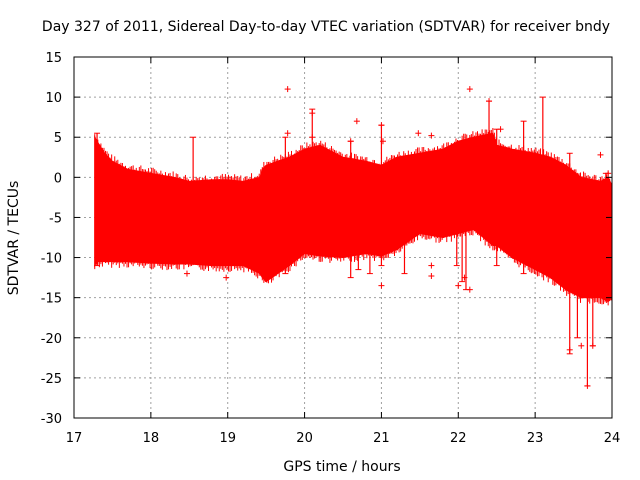 The height and width of the screenshot is (480, 640). I want to click on x-tick-label: 18, so click(151, 438).